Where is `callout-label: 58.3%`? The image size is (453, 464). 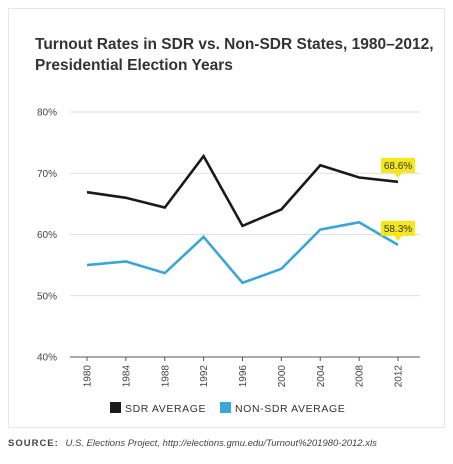
callout-label: 58.3% is located at coordinates (398, 229).